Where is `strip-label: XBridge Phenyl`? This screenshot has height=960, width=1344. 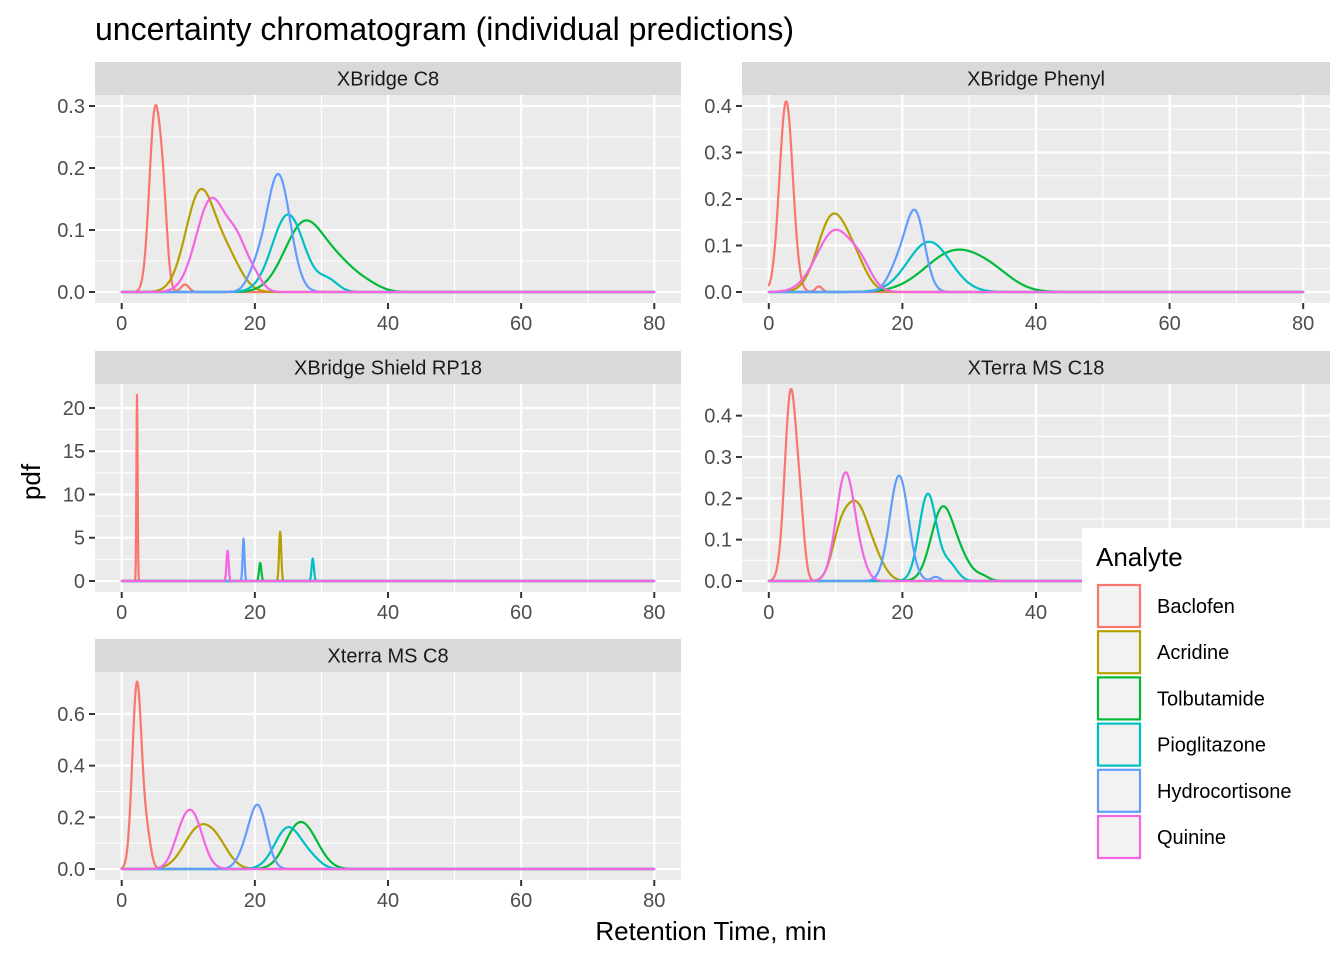
strip-label: XBridge Phenyl is located at coordinates (1036, 80).